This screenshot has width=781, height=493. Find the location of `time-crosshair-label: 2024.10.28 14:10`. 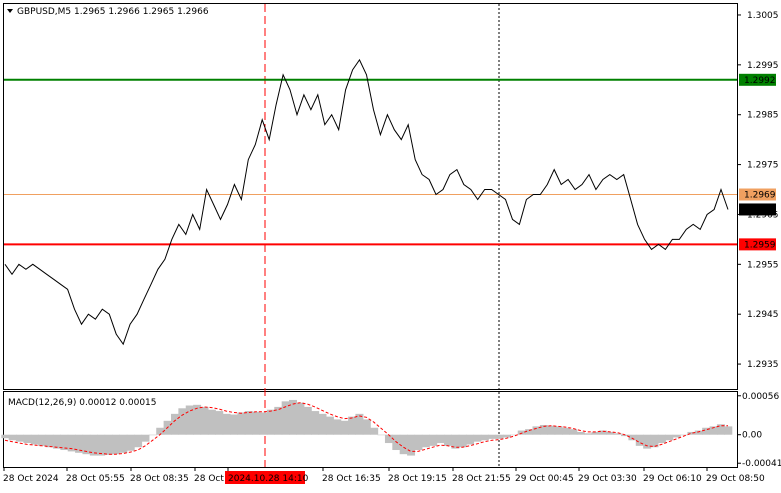

time-crosshair-label: 2024.10.28 14:10 is located at coordinates (268, 479).